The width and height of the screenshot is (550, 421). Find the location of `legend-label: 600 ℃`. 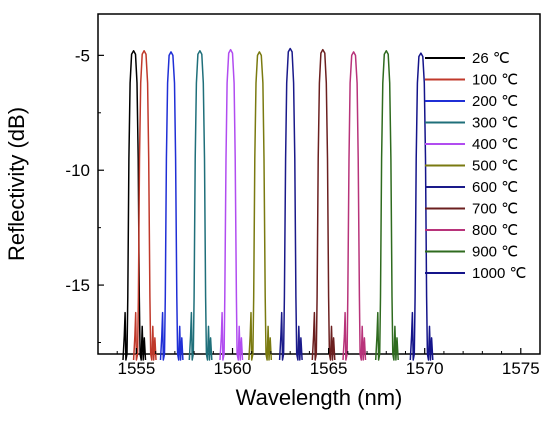

legend-label: 600 ℃ is located at coordinates (495, 187).